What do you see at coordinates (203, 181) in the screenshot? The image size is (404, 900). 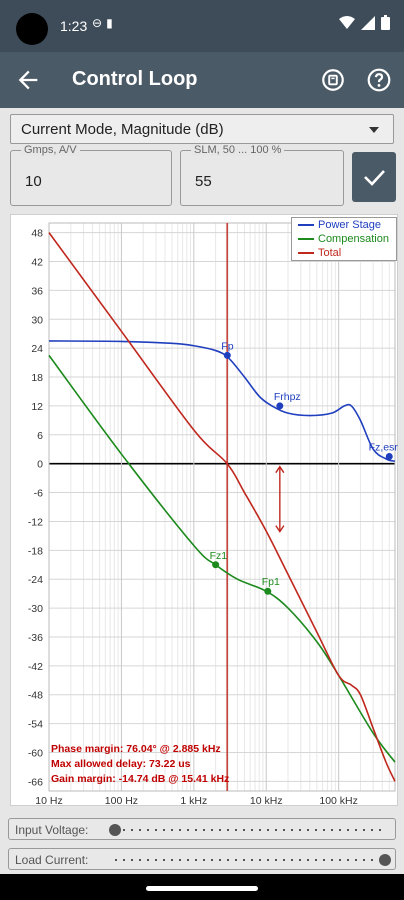 I see `slm-value: 55` at bounding box center [203, 181].